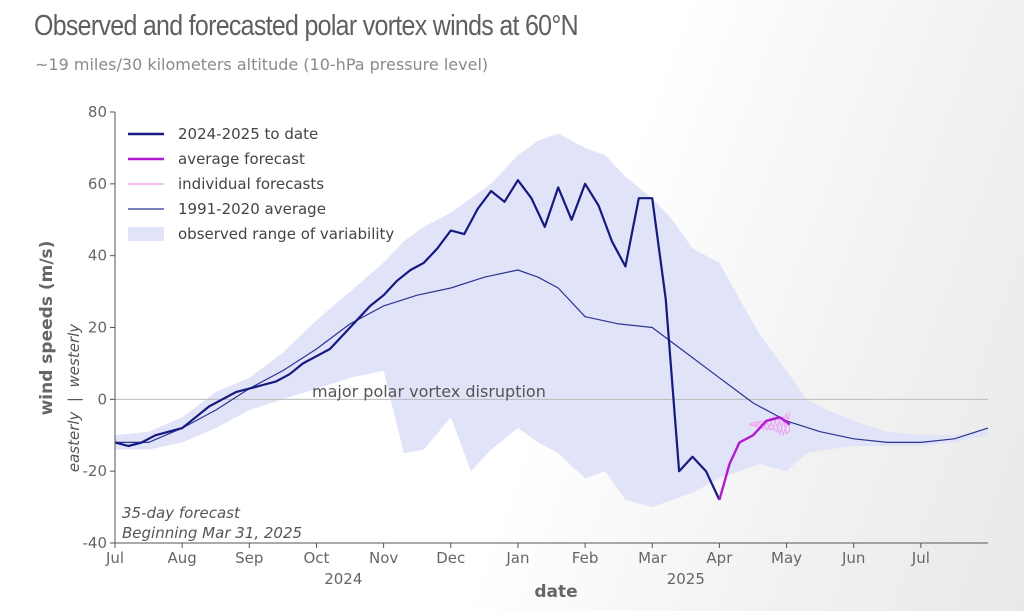 This screenshot has width=1024, height=611. I want to click on y-tick-label: -40, so click(95, 543).